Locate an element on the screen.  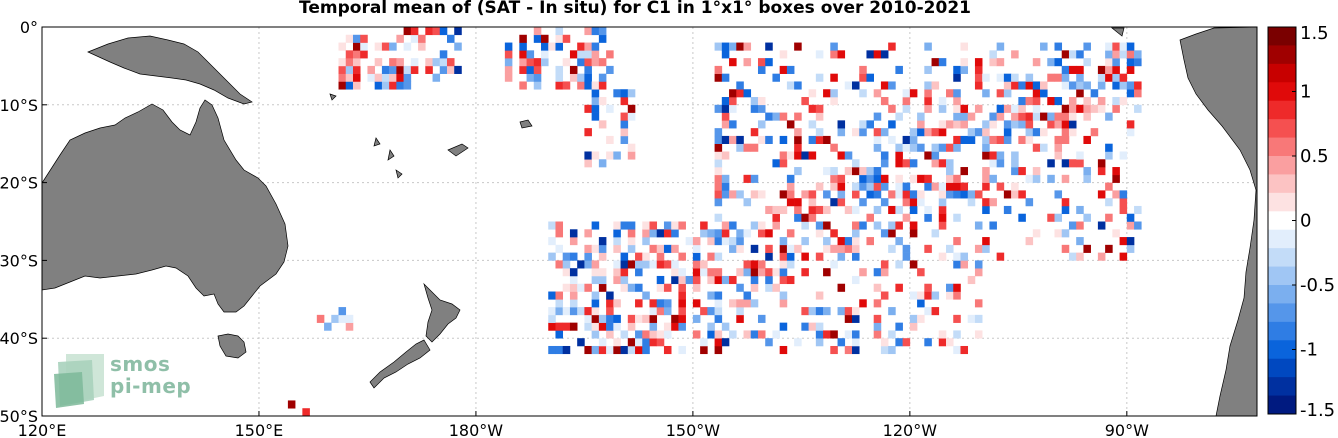
colorbar-tick-label: -1 is located at coordinates (1309, 350).